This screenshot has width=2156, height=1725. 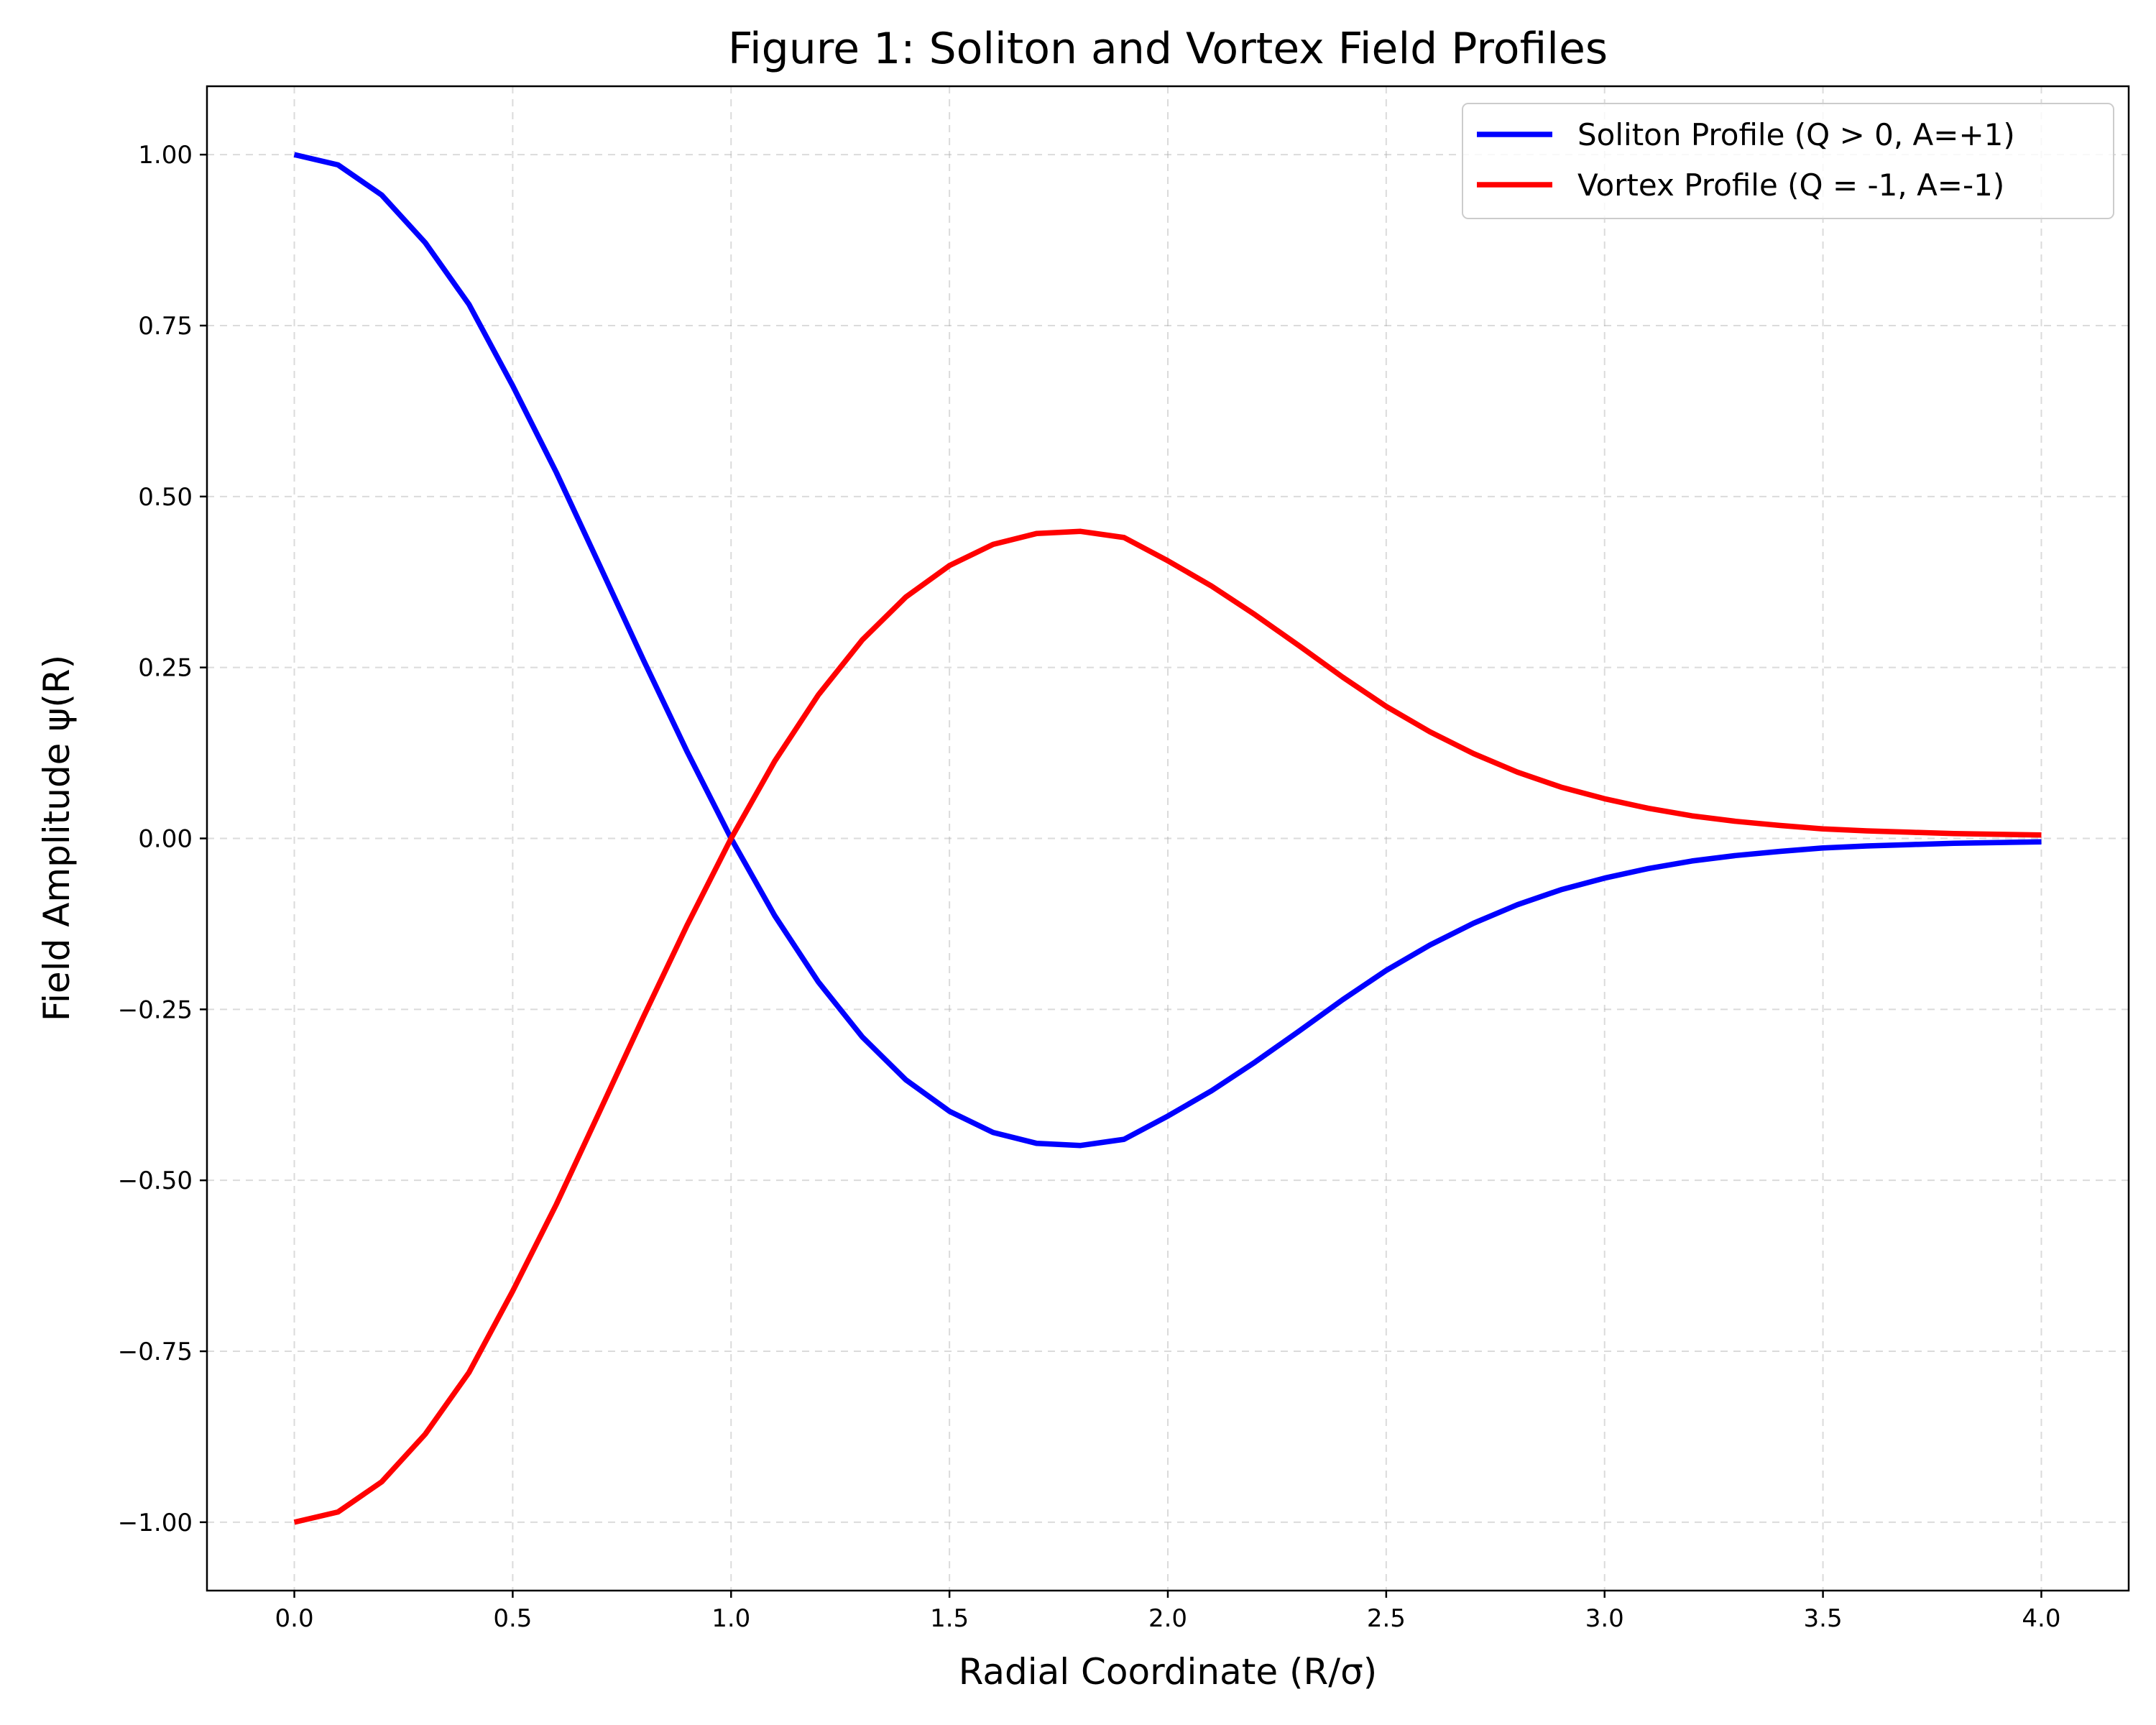 What do you see at coordinates (2041, 1618) in the screenshot?
I see `x-tick-label: 4.0` at bounding box center [2041, 1618].